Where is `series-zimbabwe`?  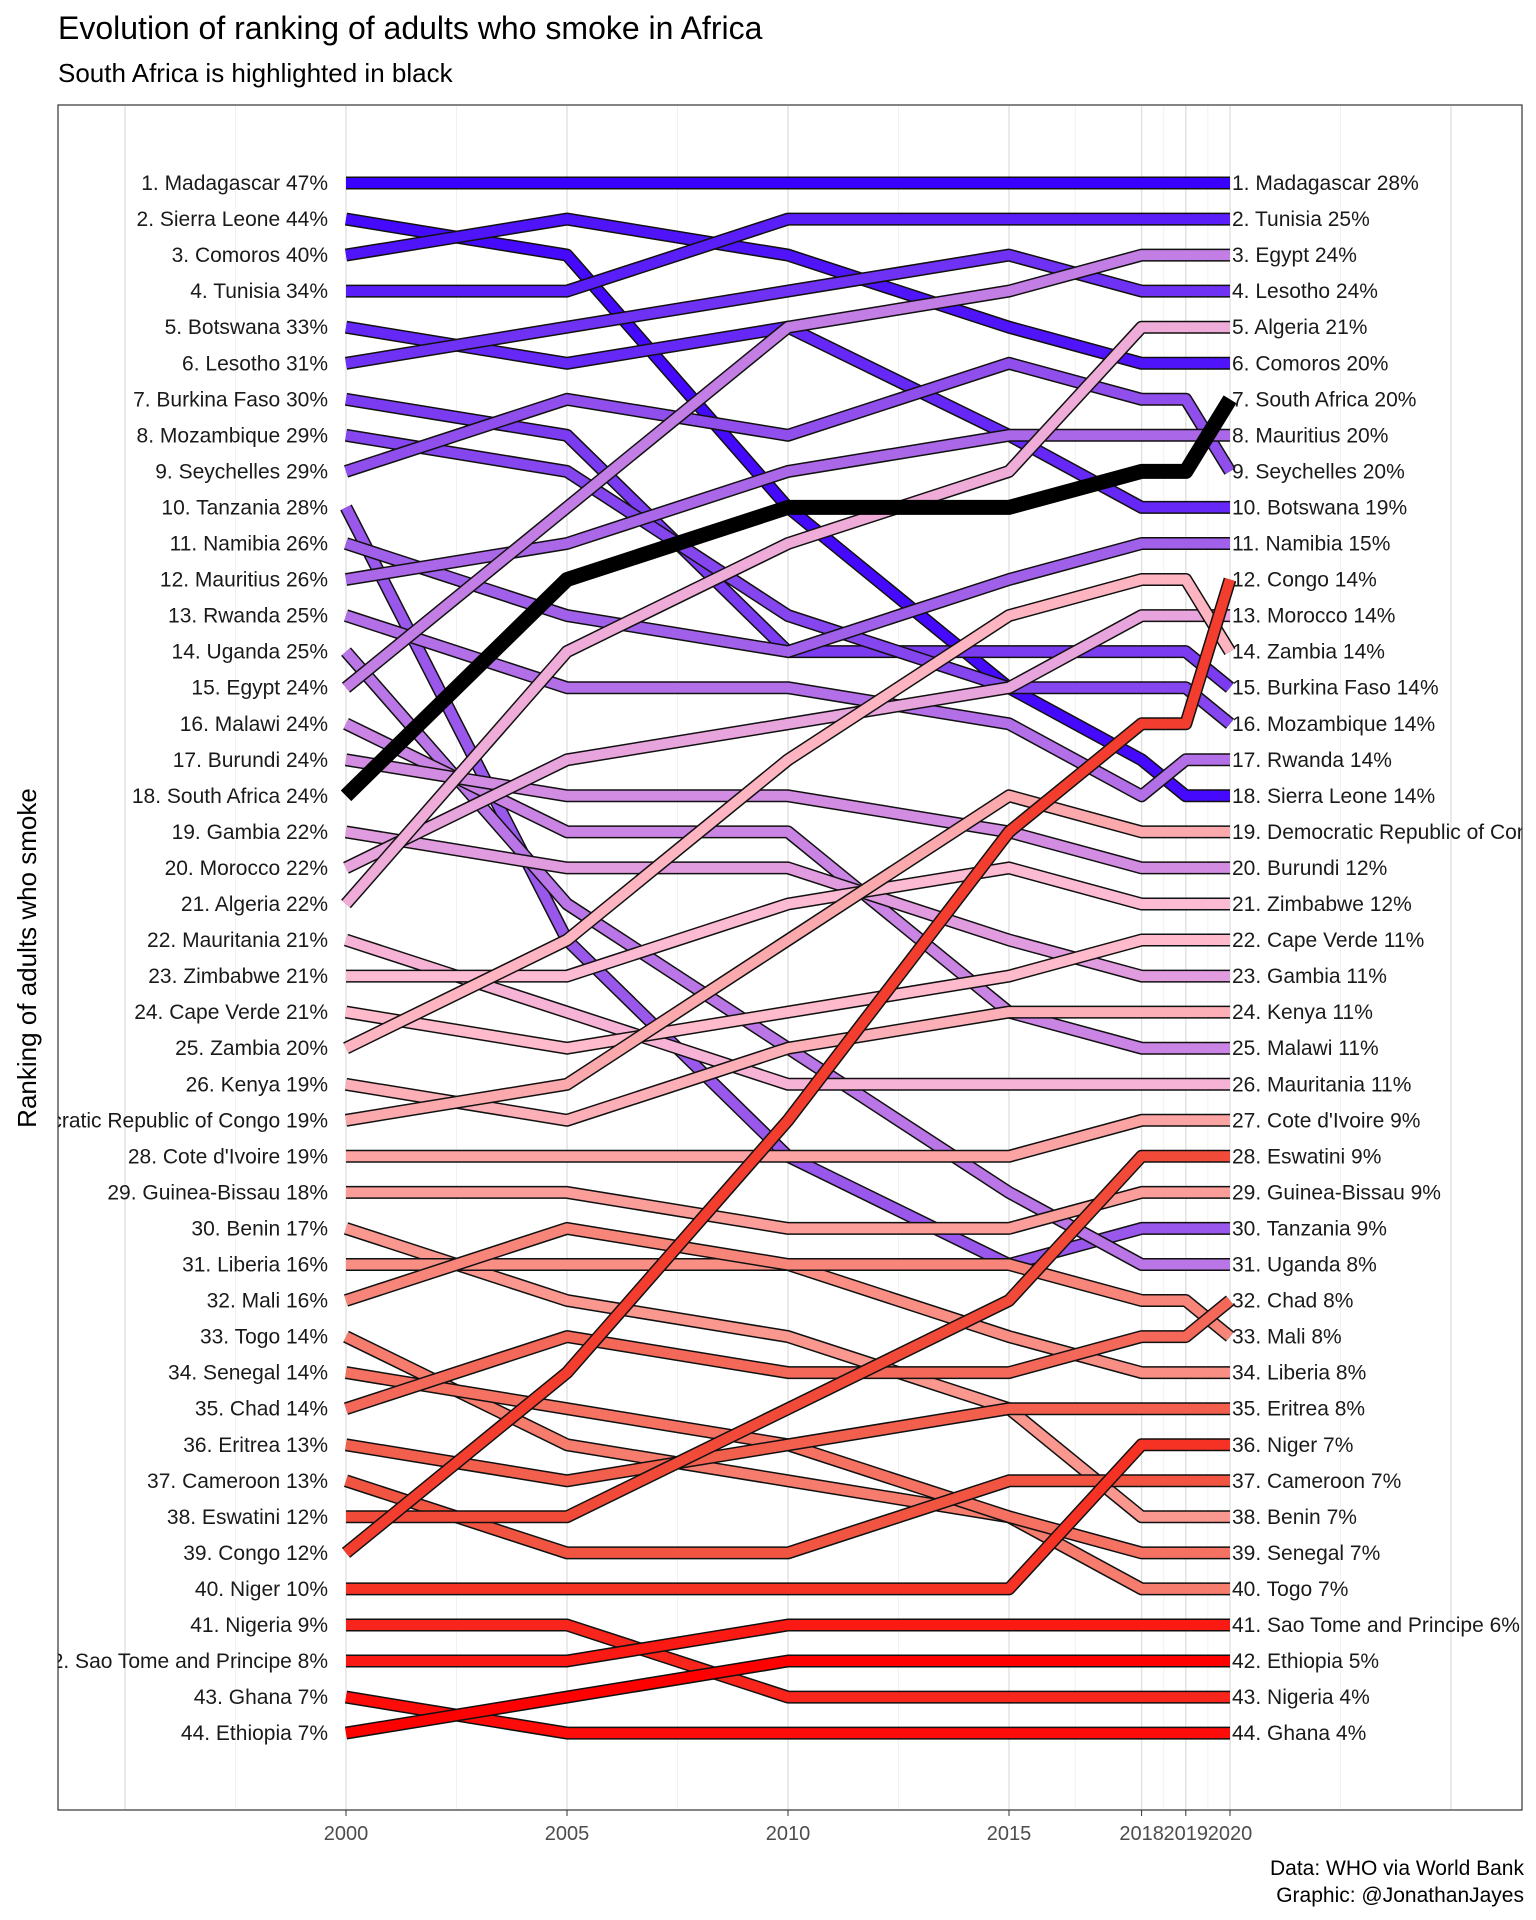
series-zimbabwe is located at coordinates (788, 922).